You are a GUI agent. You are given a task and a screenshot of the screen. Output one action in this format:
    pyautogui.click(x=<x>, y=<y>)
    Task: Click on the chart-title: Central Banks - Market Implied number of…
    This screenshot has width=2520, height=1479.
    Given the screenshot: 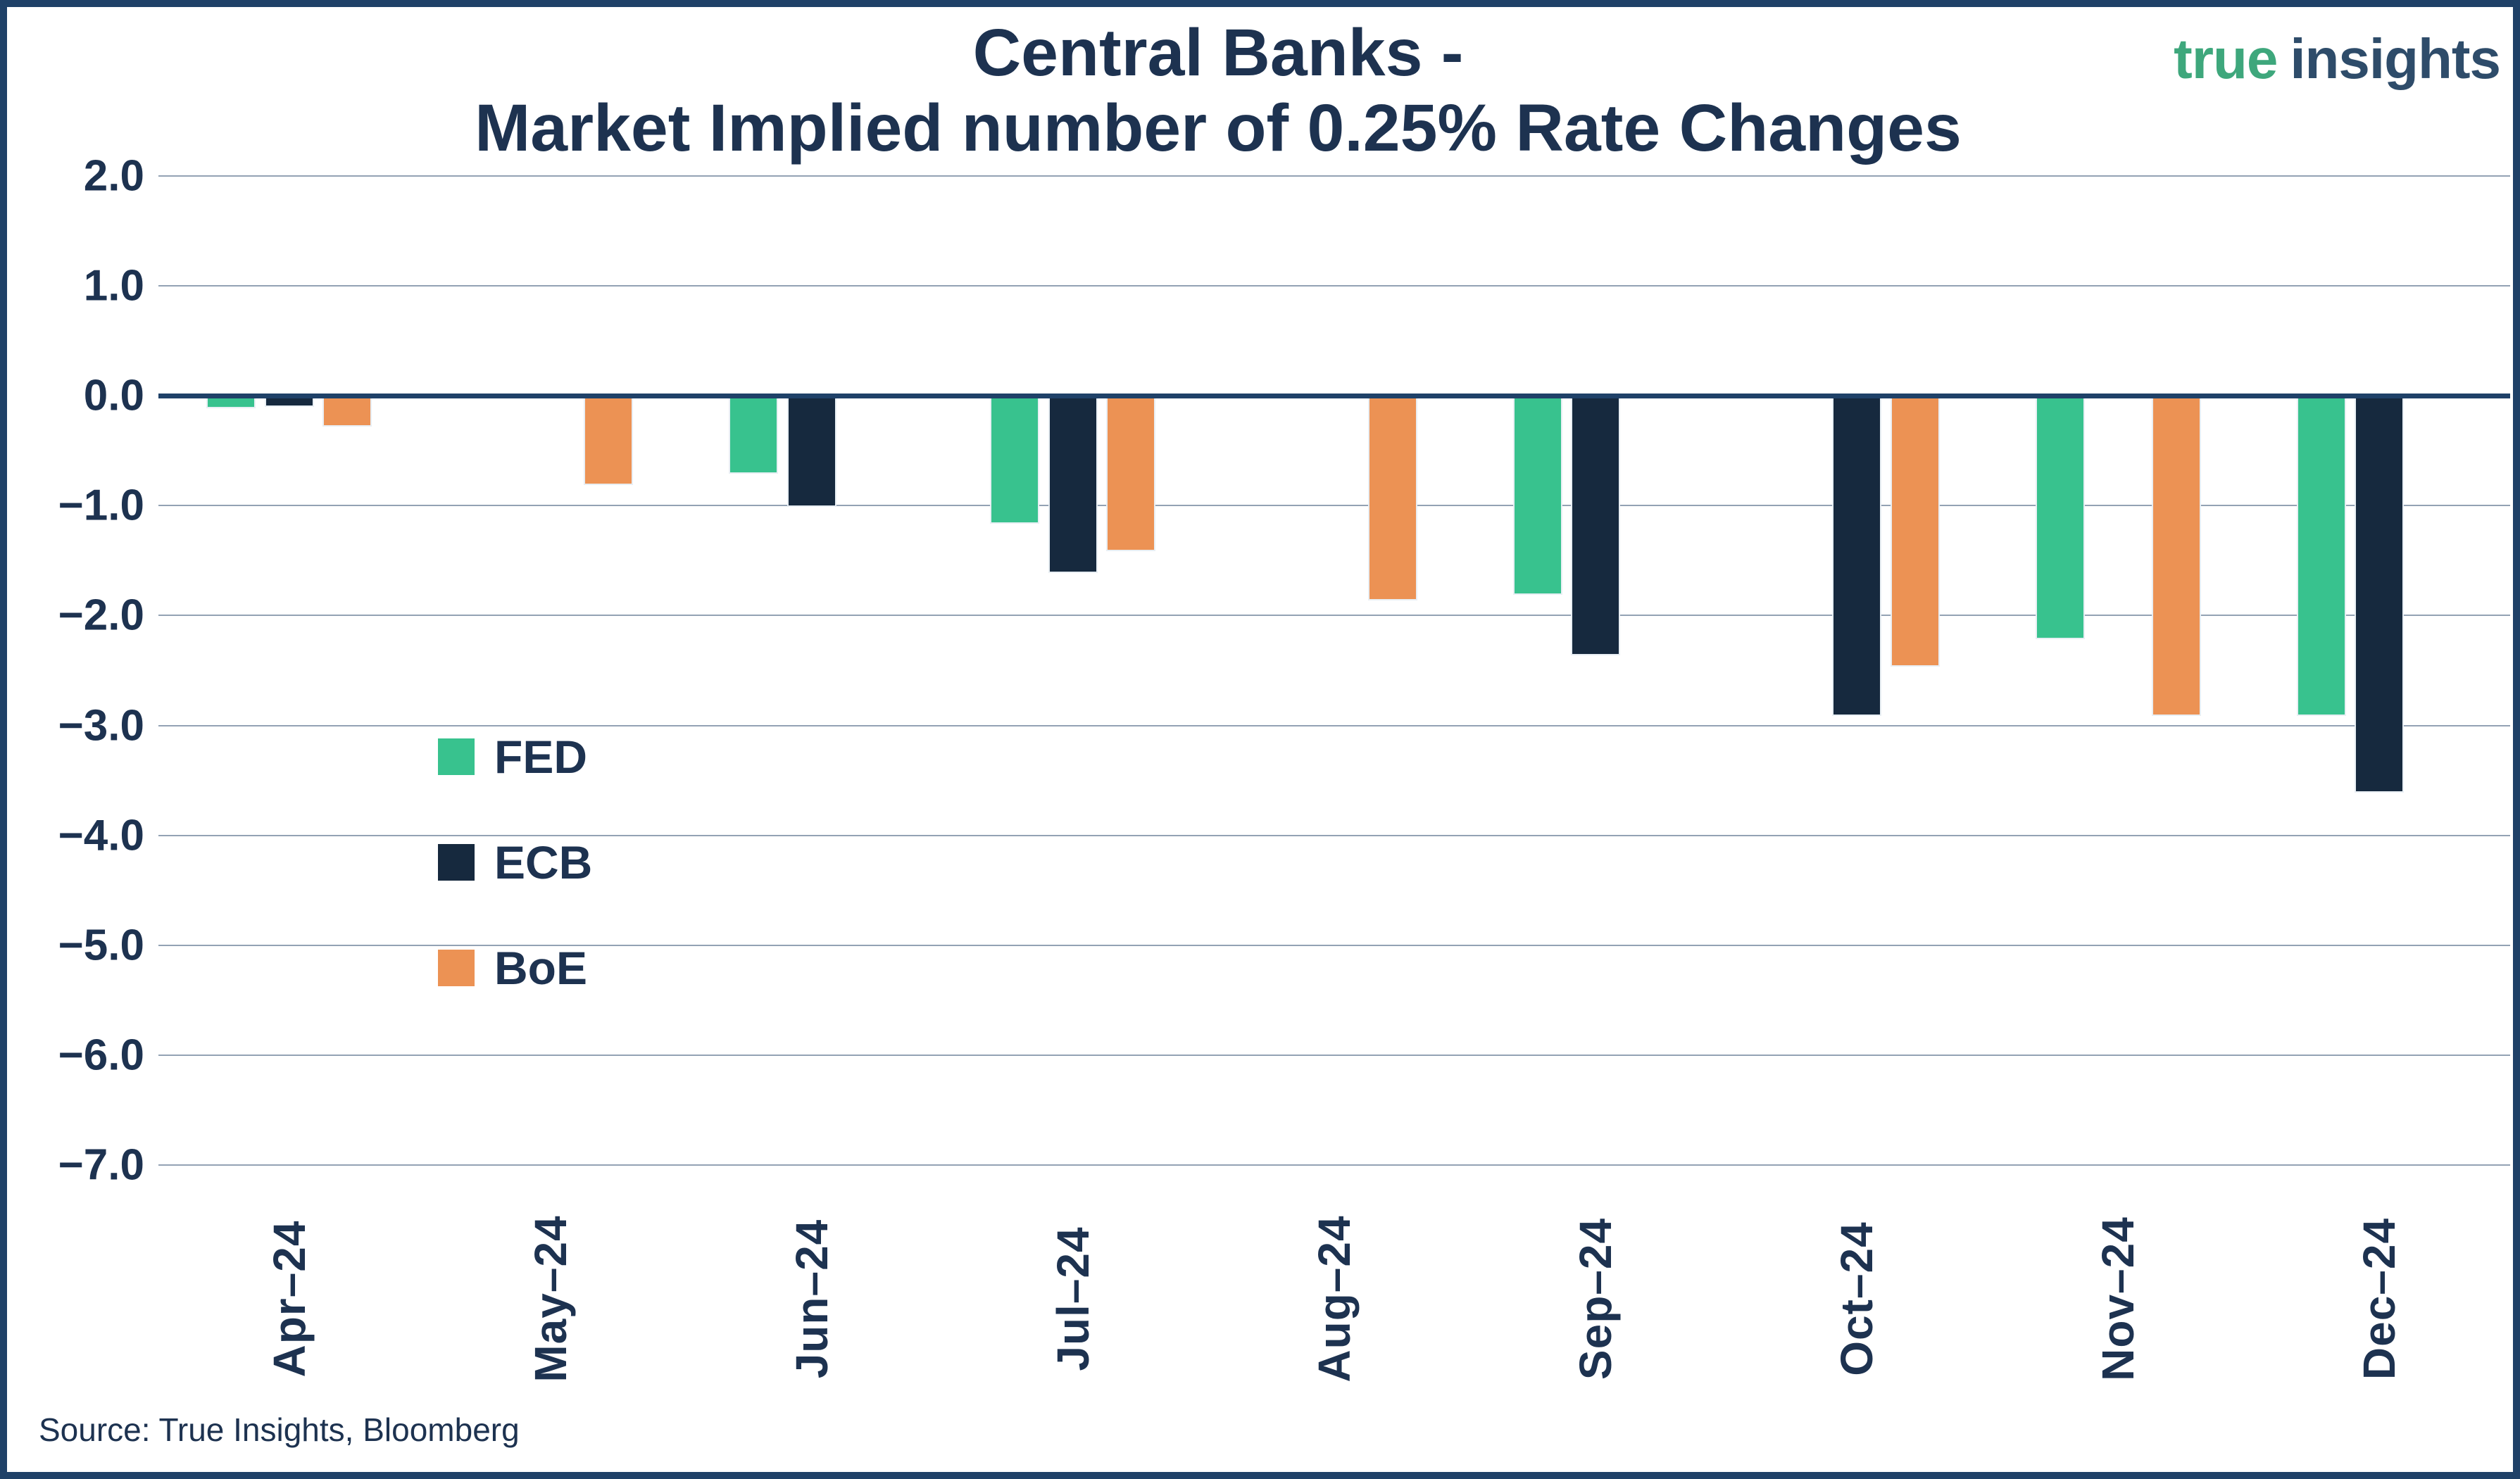 What is the action you would take?
    pyautogui.click(x=1218, y=91)
    